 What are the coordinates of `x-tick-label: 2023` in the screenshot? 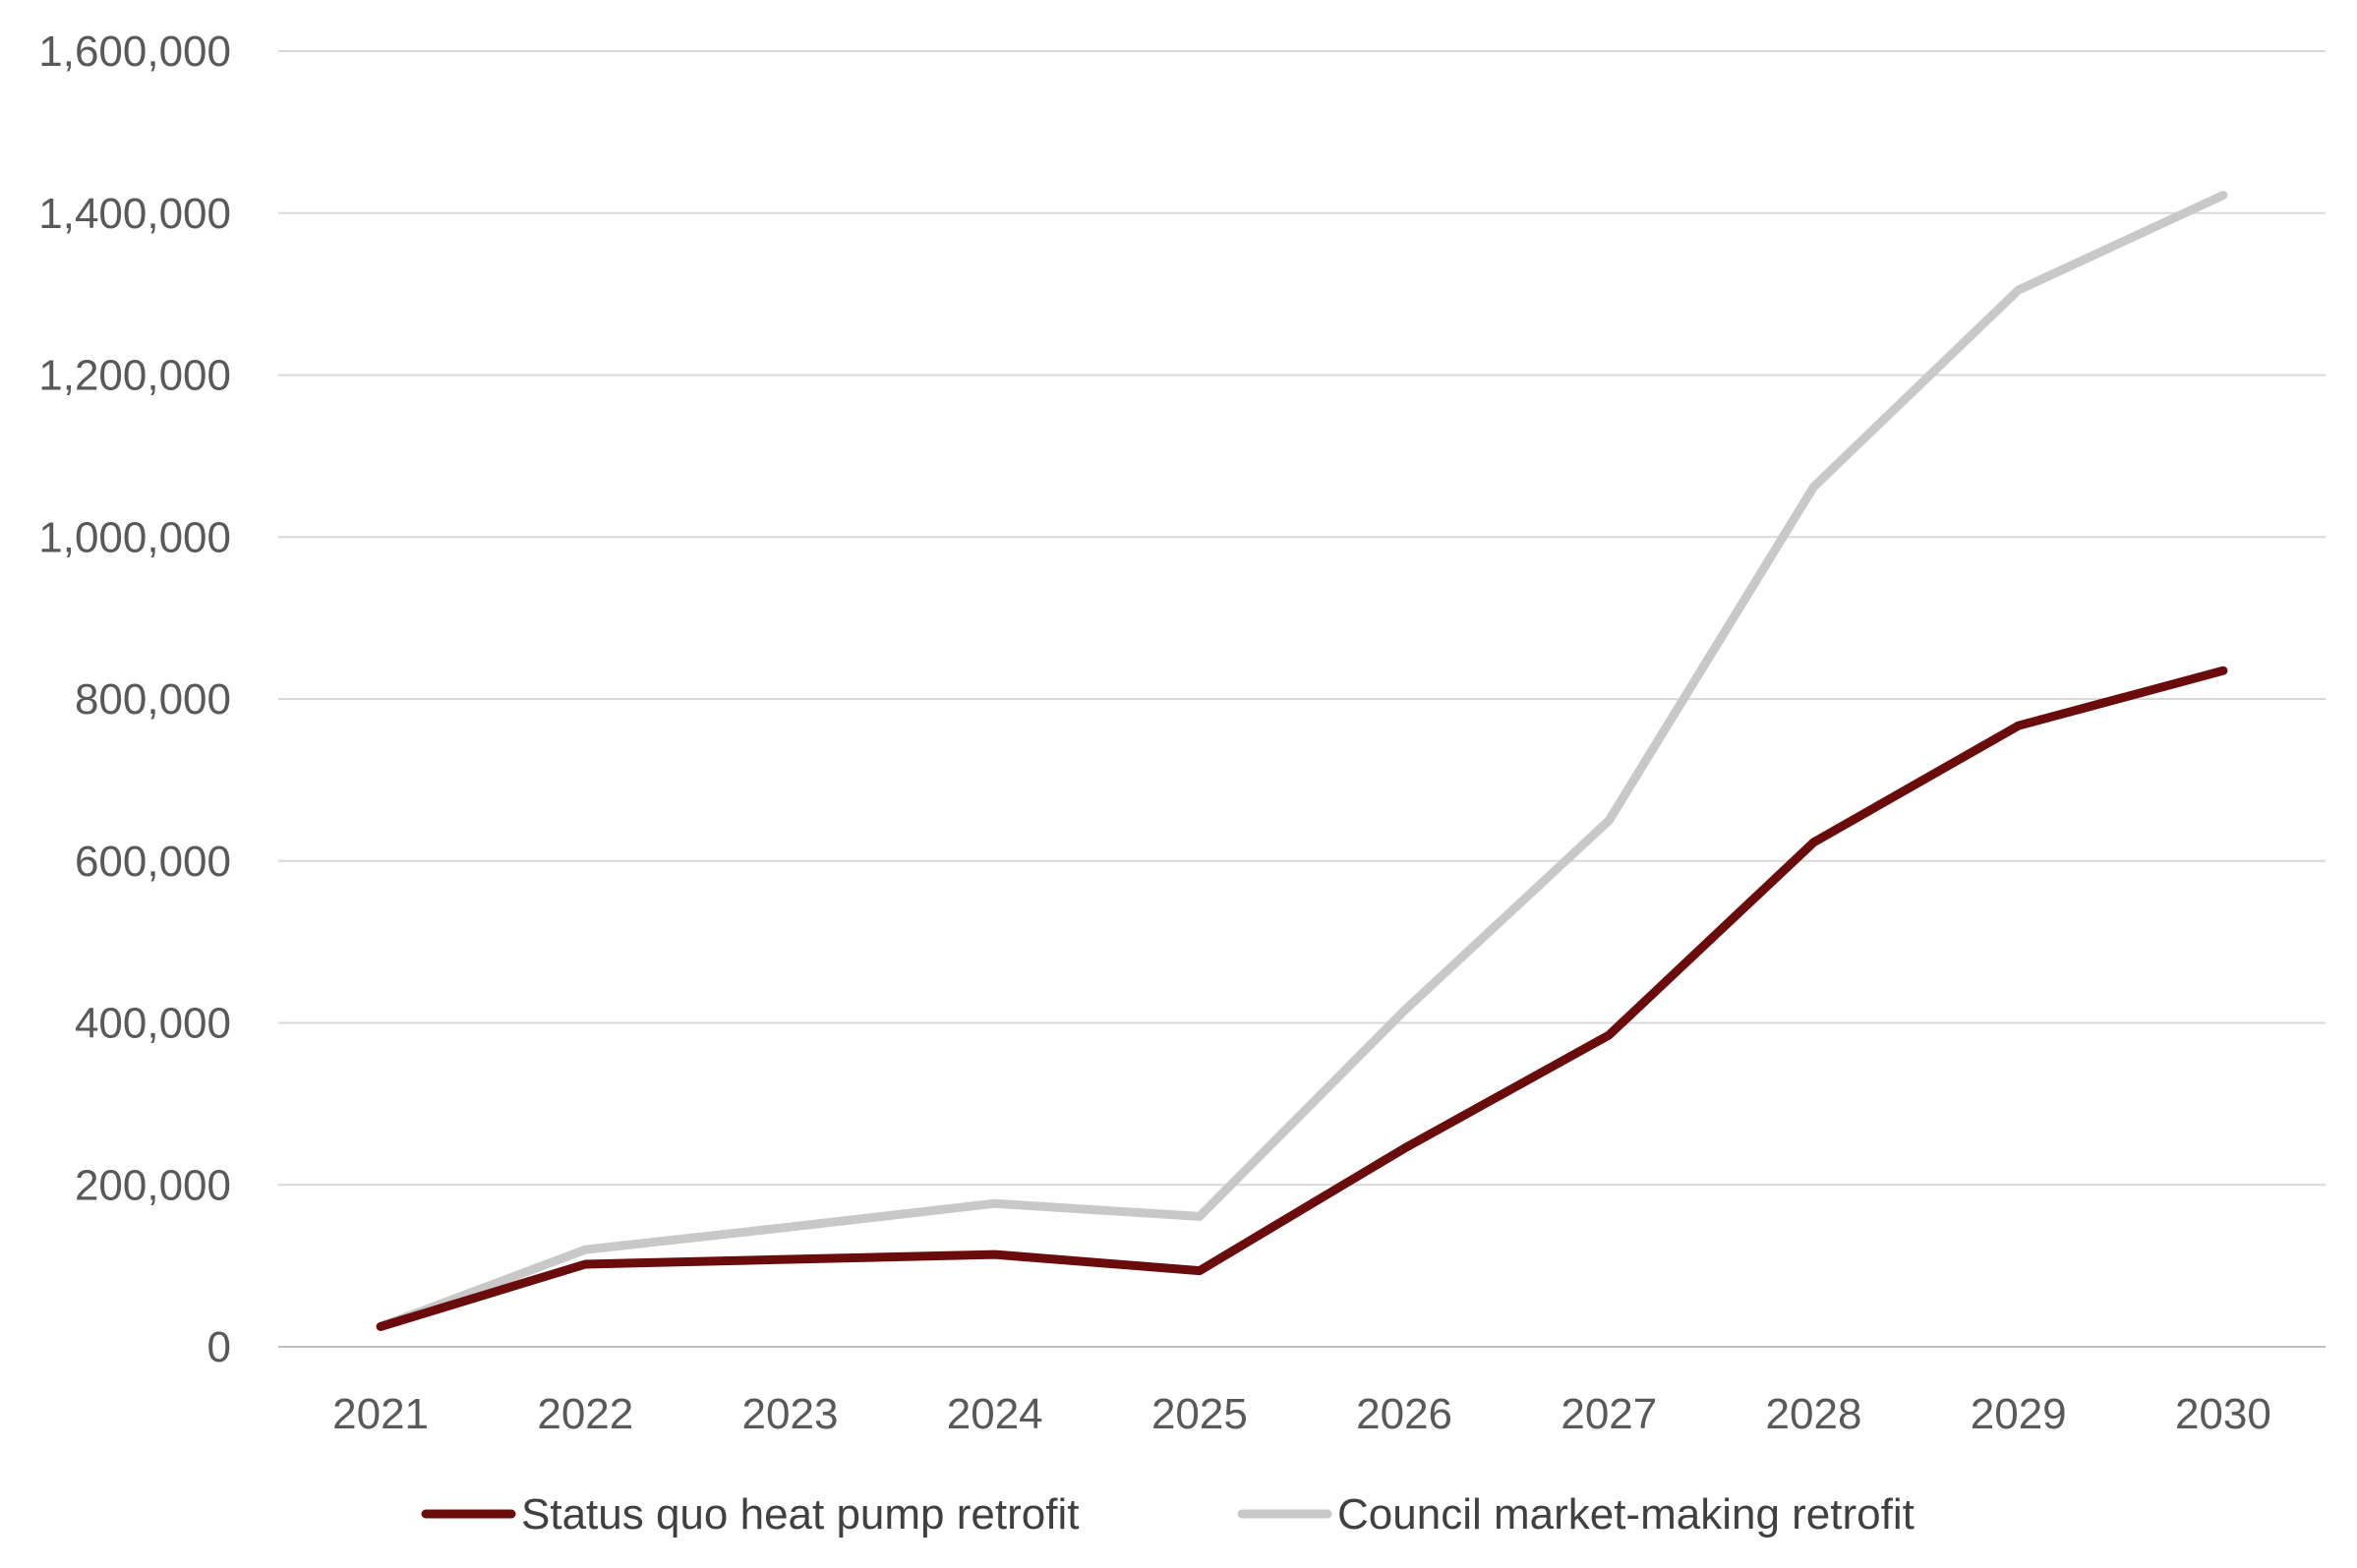 It's located at (790, 1414).